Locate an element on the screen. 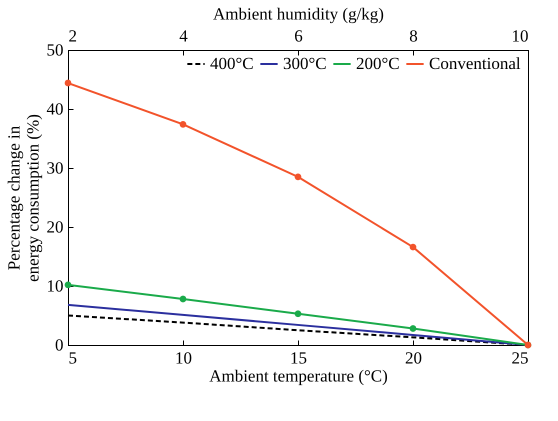 The image size is (558, 421). x2-tick-label: 10 is located at coordinates (520, 36).